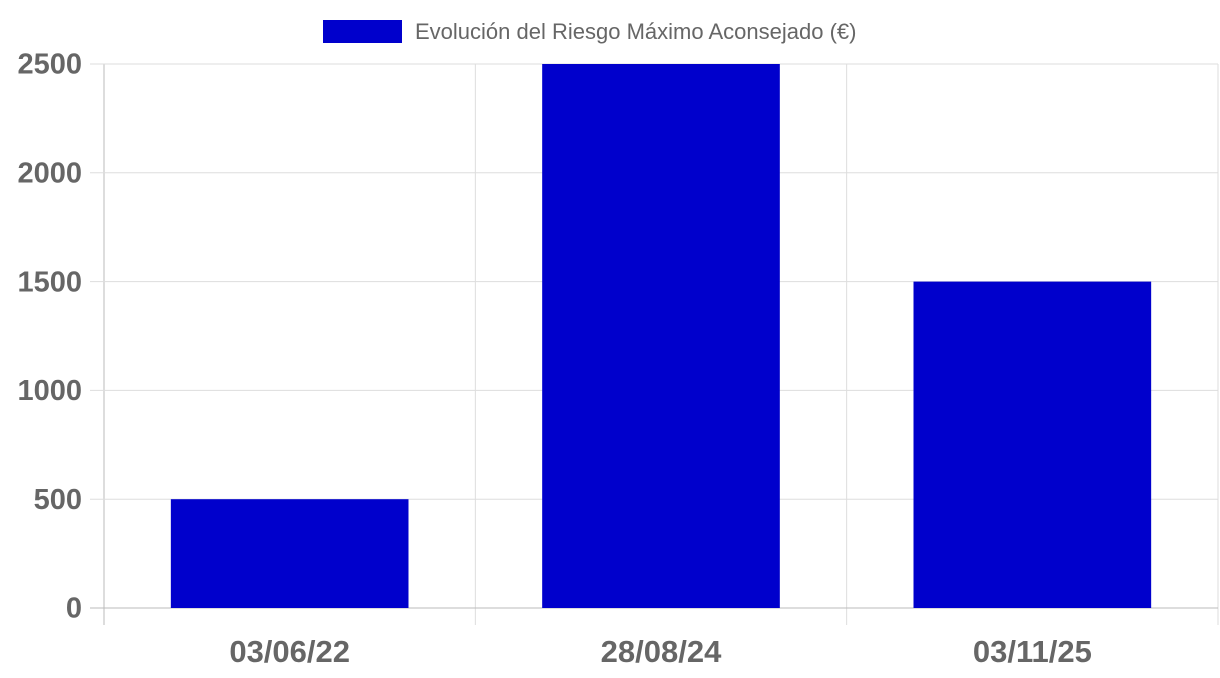  Describe the element at coordinates (49, 173) in the screenshot. I see `y-tick-label: 2000` at that location.